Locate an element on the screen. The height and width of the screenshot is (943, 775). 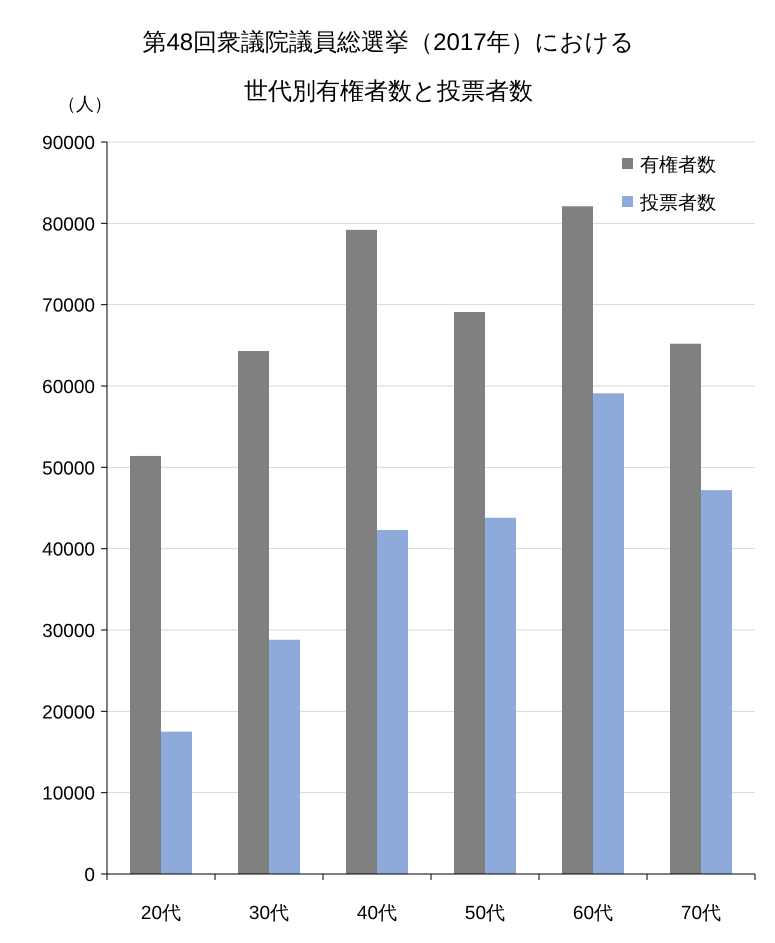
chart-title: 第48回衆議院議員総選挙（2017年）における is located at coordinates (388, 42).